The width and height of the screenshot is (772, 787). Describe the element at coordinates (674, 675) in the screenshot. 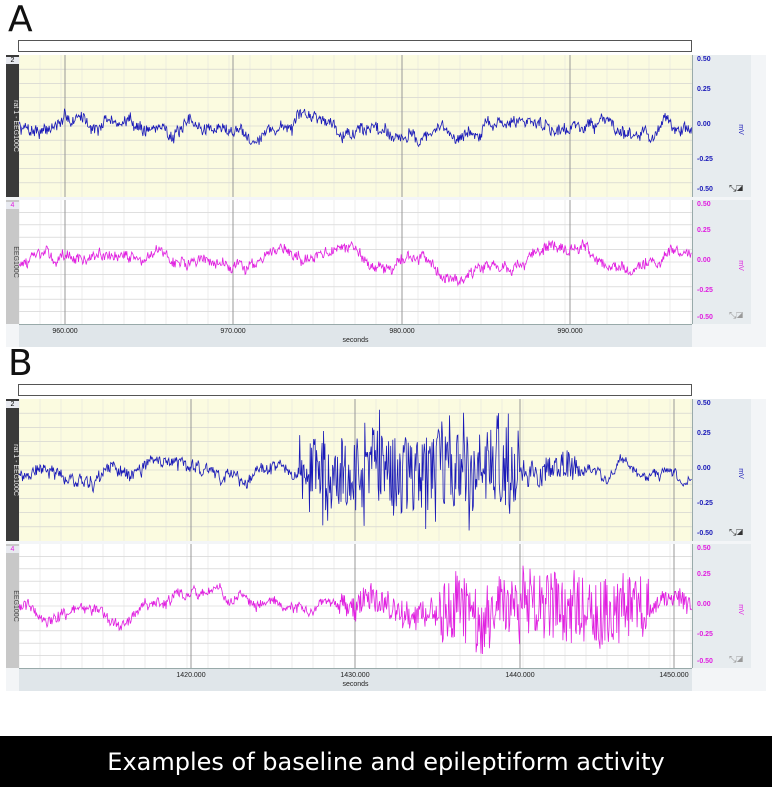

I see `time-tick-label: 1450.000` at that location.